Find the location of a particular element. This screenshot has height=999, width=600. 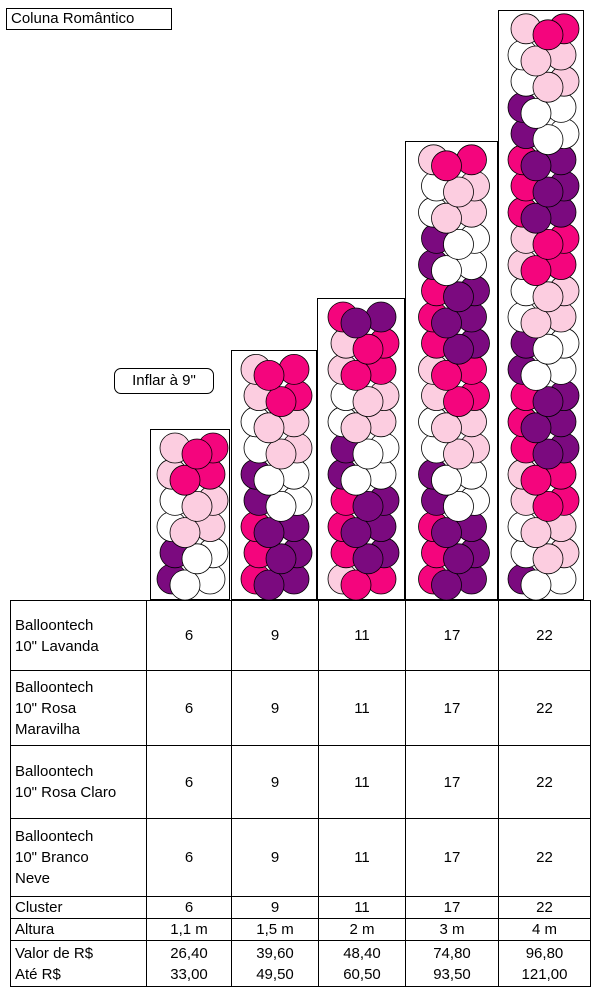

row-label-line: 10" Rosa is located at coordinates (46, 708).